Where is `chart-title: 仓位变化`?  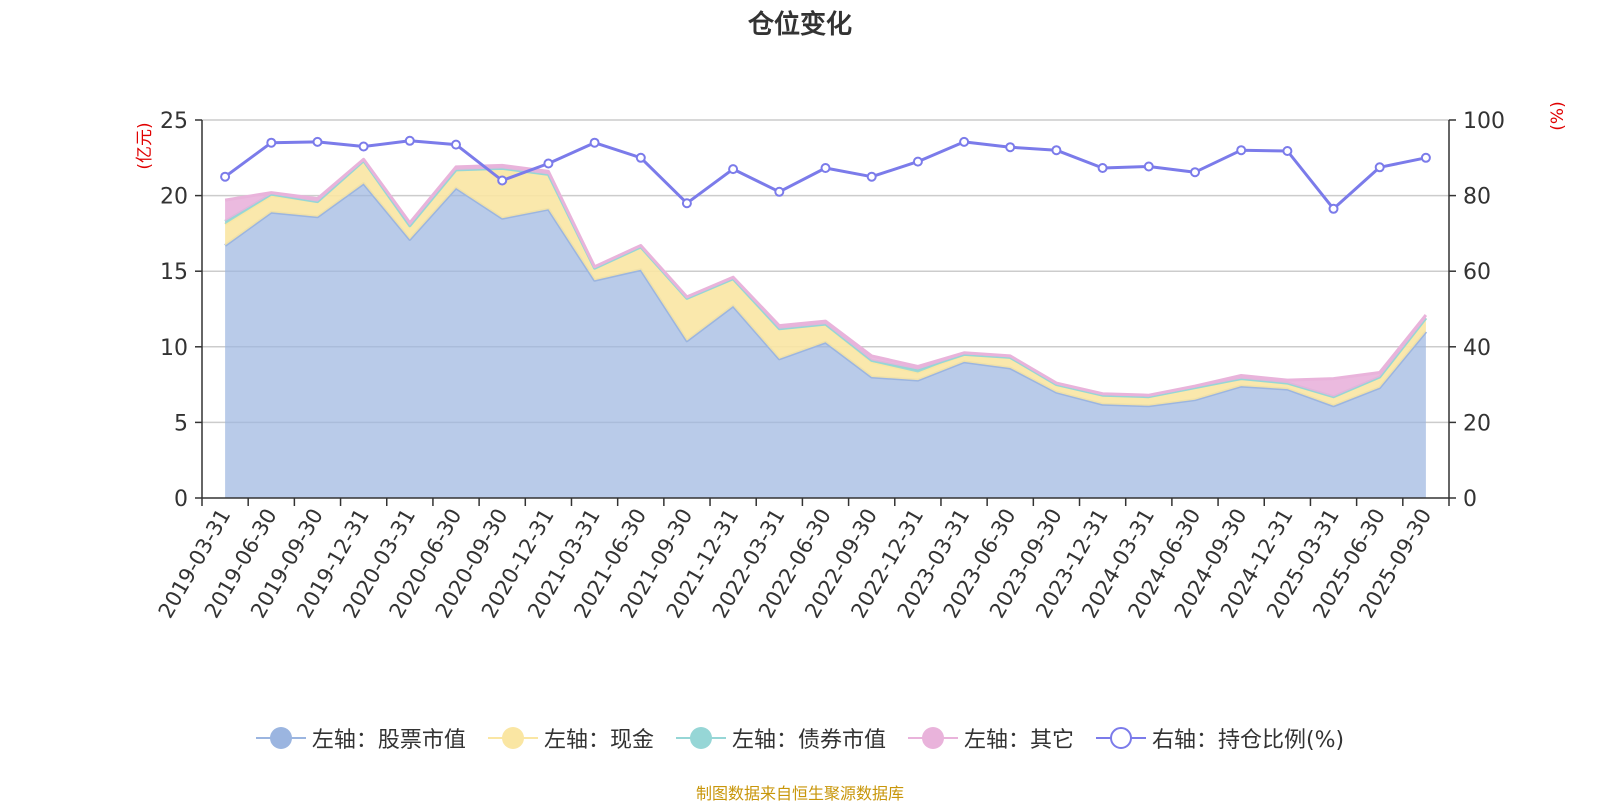
chart-title: 仓位变化 is located at coordinates (799, 25).